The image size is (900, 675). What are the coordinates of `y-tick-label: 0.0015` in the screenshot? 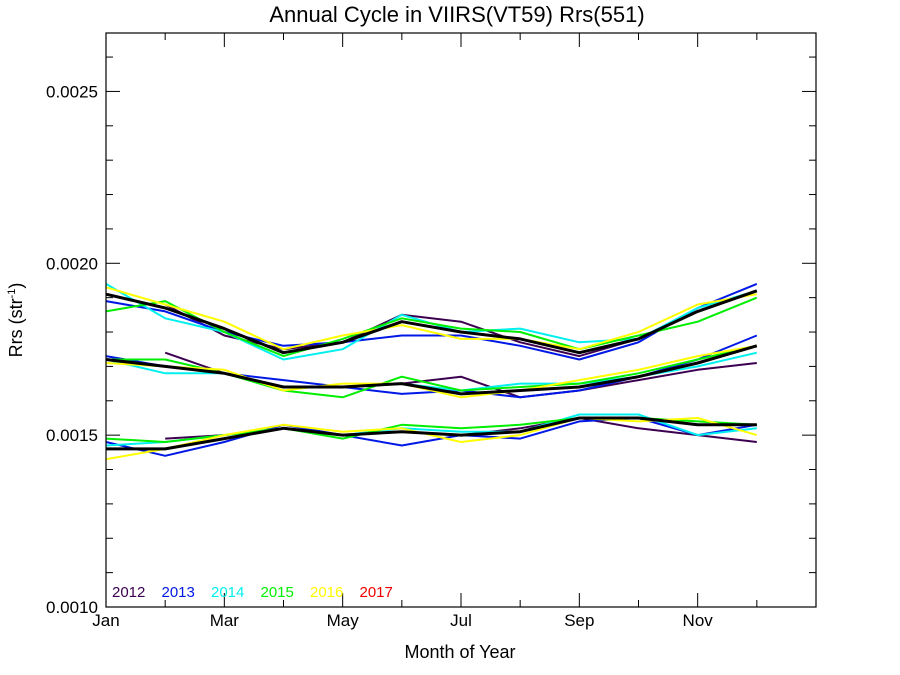 It's located at (72, 435).